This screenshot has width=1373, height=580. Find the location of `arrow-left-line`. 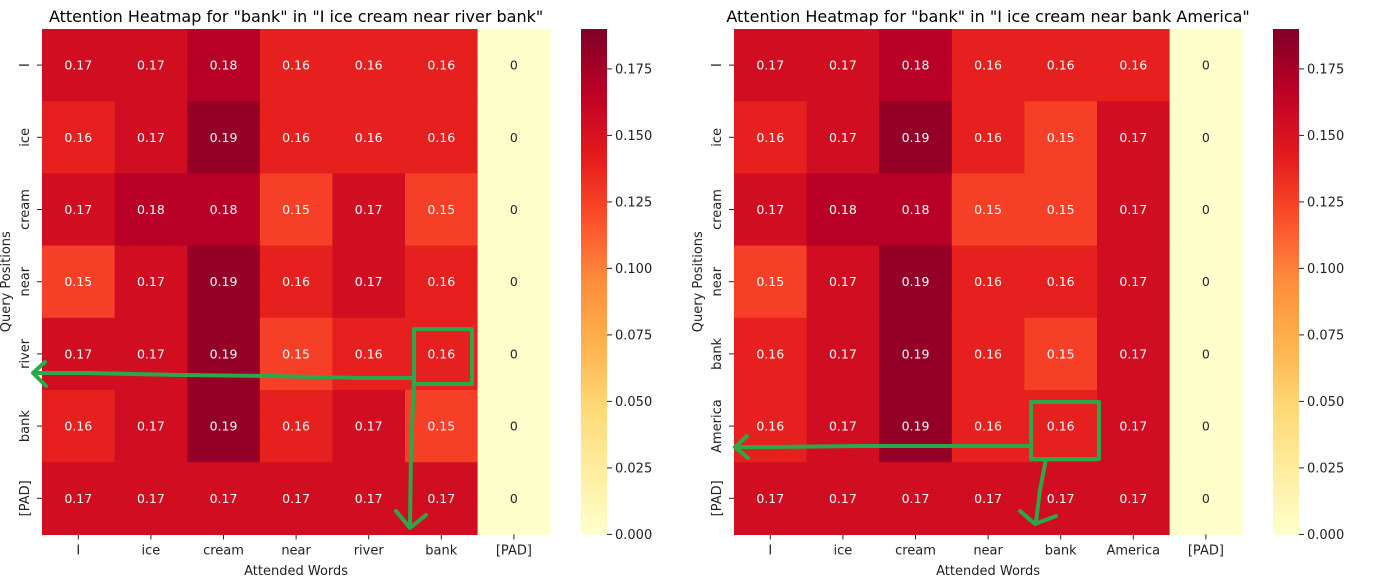

arrow-left-line is located at coordinates (225, 375).